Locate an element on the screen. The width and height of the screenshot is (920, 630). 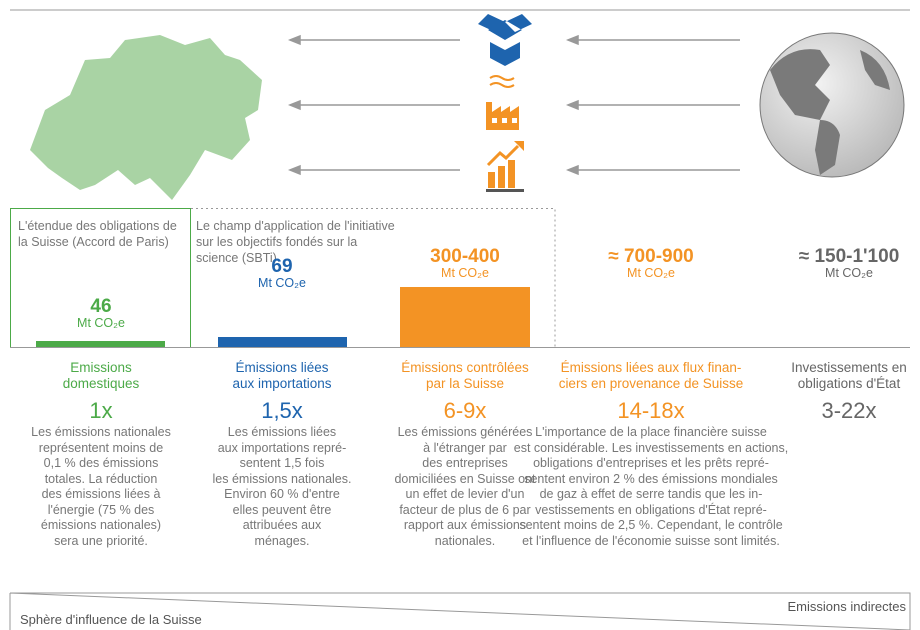
description-line: domiciliées en Suisse ont is located at coordinates (465, 478).